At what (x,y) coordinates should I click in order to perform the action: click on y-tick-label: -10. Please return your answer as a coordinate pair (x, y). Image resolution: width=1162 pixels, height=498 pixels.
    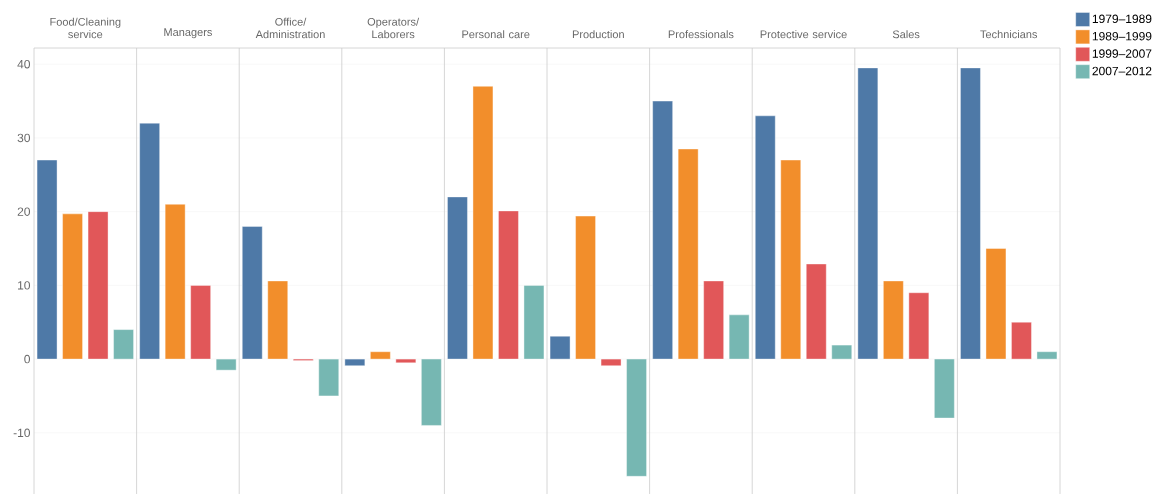
    Looking at the image, I should click on (22, 432).